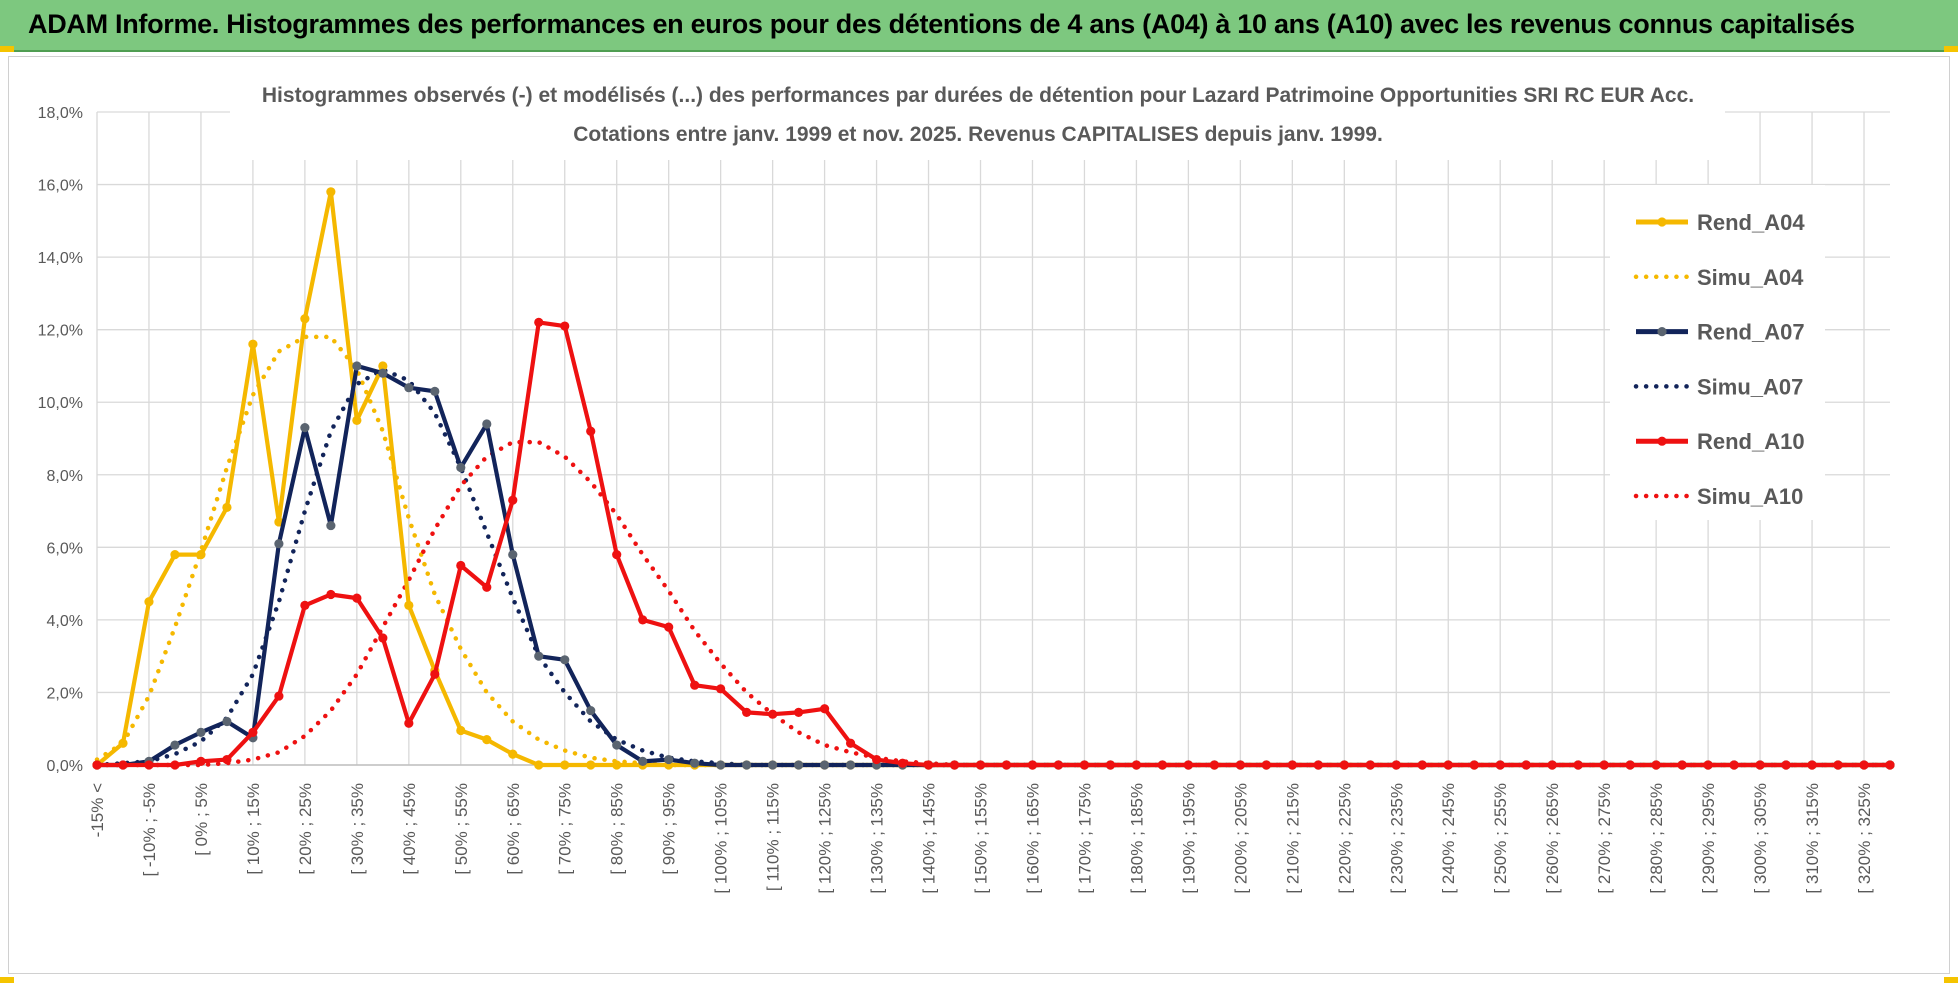  I want to click on legend-label: Simu_A04, so click(1750, 277).